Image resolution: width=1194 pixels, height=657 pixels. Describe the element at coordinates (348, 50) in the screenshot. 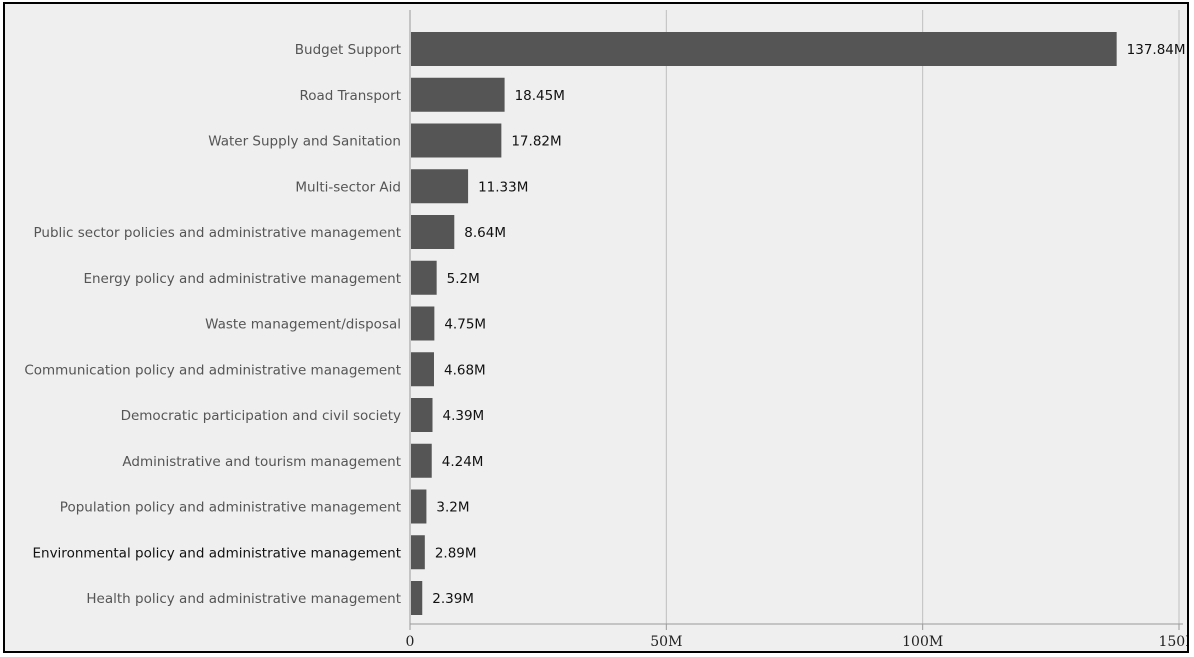

I see `category-label-0: Budget Support` at that location.